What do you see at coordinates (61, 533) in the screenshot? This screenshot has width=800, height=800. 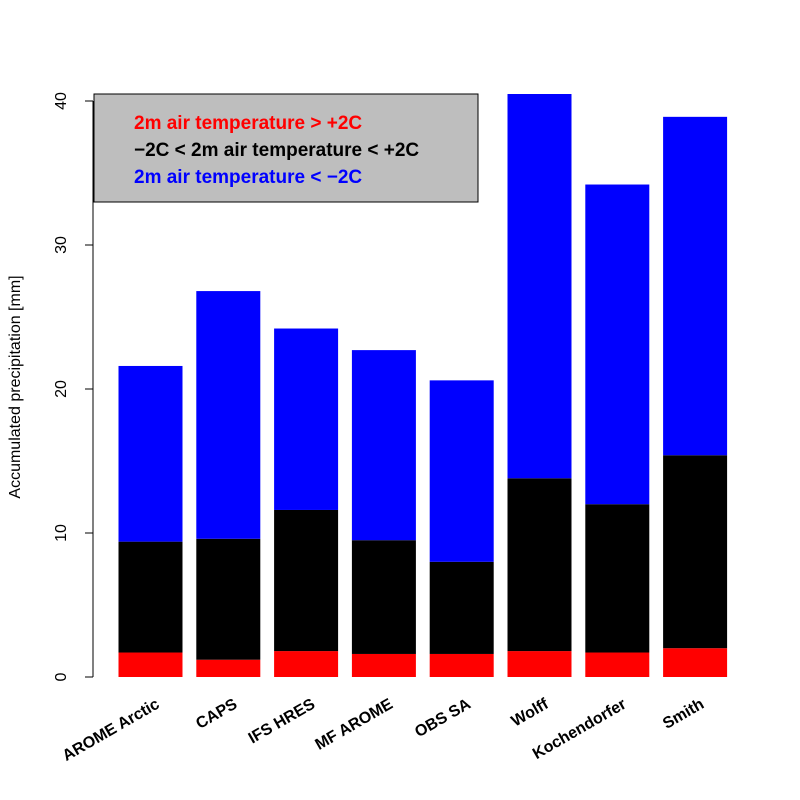 I see `y-tick-label: 10` at bounding box center [61, 533].